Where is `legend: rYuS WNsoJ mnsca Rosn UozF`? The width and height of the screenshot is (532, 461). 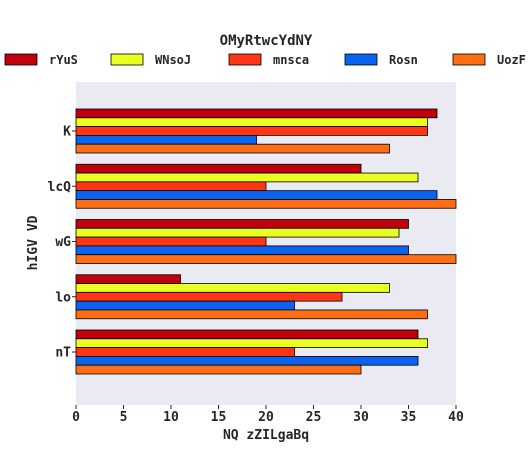 legend: rYuS WNsoJ mnsca Rosn UozF is located at coordinates (265, 60).